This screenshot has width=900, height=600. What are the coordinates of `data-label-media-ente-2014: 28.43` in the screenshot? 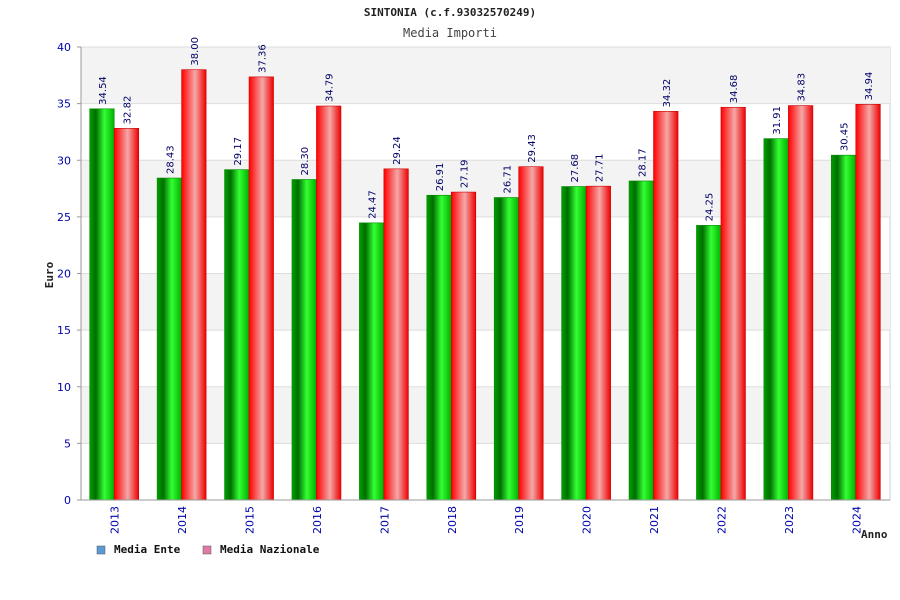 It's located at (170, 159).